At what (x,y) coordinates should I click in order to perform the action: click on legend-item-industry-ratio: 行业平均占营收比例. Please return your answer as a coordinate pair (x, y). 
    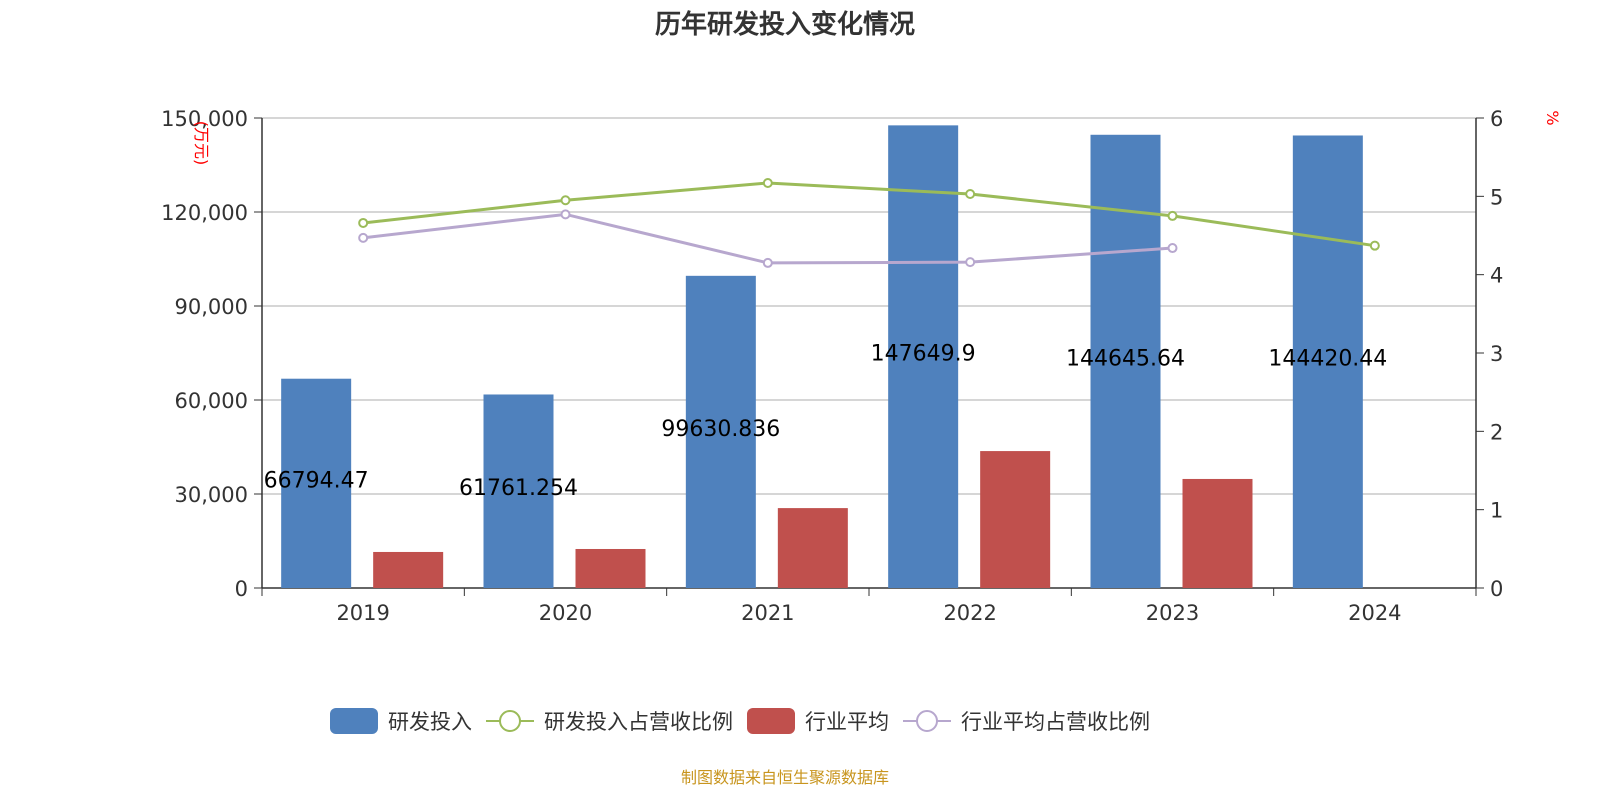
    Looking at the image, I should click on (1026, 721).